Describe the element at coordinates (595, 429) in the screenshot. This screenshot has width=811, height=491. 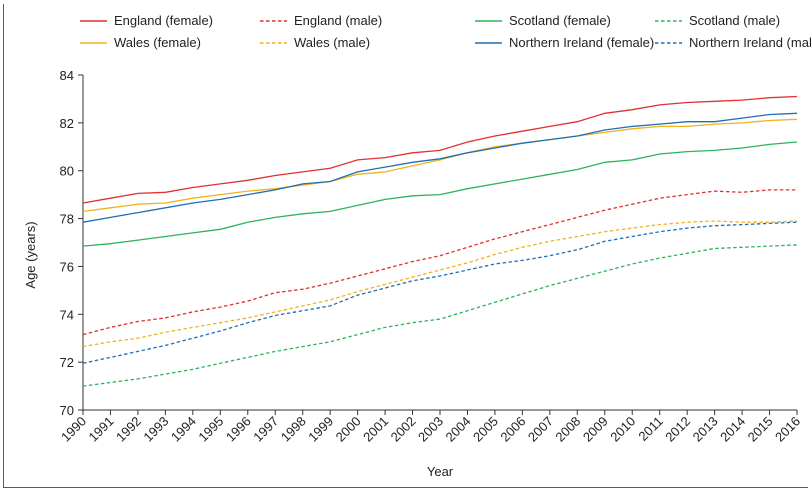
I see `x-tick-label: 2009` at that location.